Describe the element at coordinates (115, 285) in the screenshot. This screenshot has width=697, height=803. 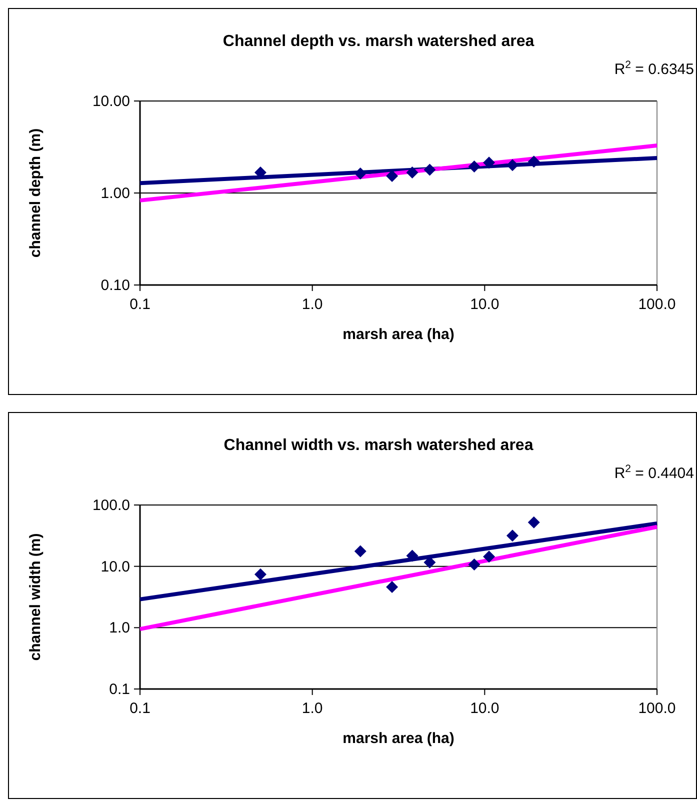
I see `y-tick-label: 0.10` at that location.